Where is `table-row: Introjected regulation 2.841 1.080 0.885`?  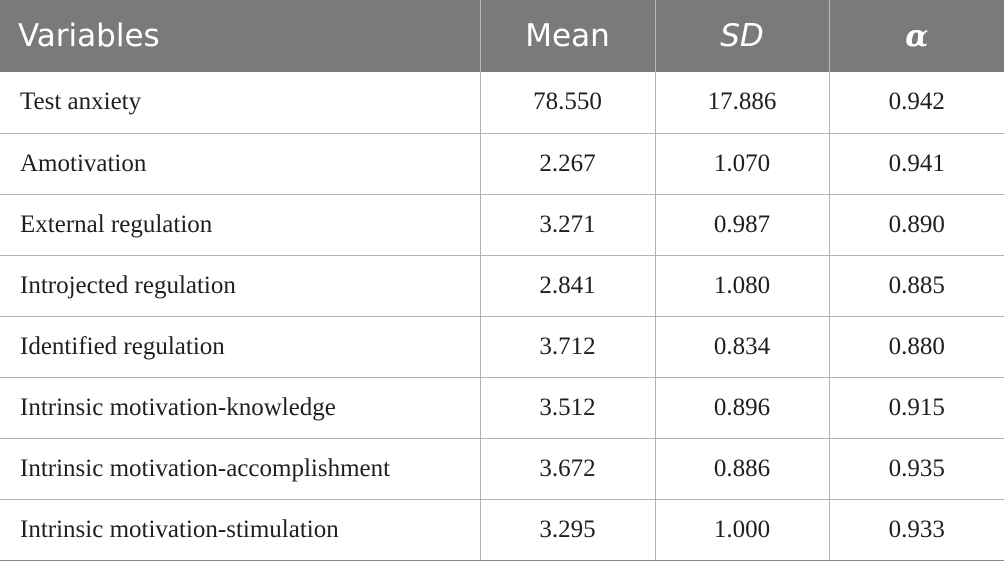 table-row: Introjected regulation 2.841 1.080 0.885 is located at coordinates (502, 285).